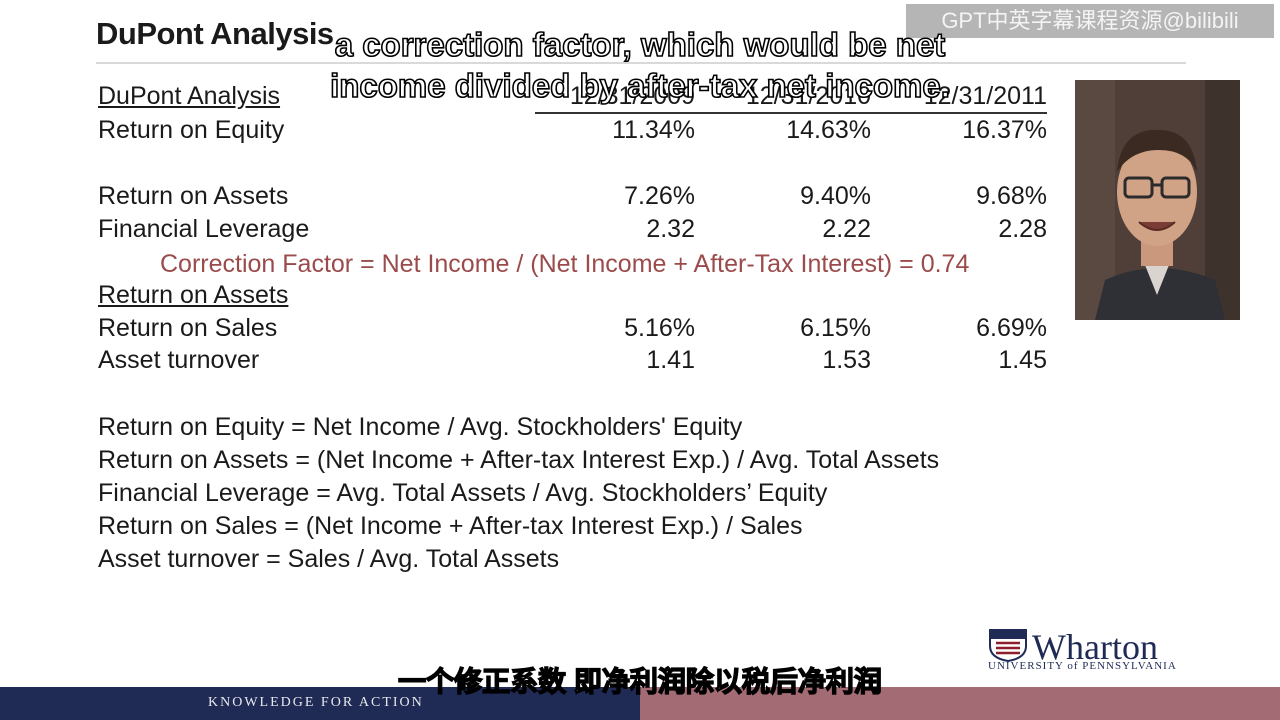 This screenshot has height=720, width=1280. Describe the element at coordinates (573, 362) in the screenshot. I see `table-row: Asset turnover 1.41 1.53 1.45` at that location.